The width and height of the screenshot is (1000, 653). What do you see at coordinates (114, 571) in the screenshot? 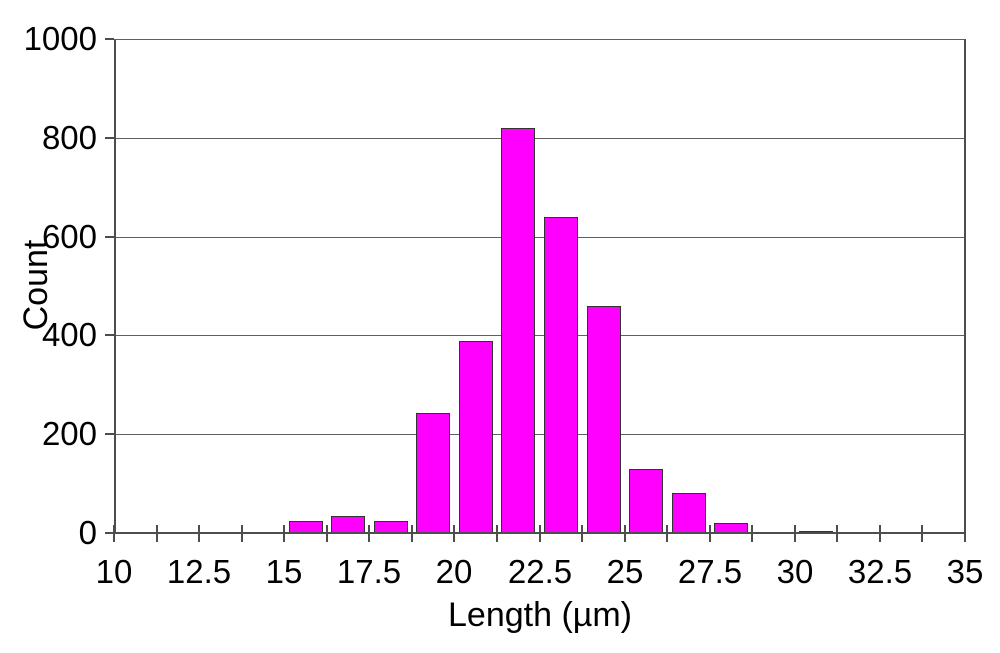
I see `x-tick-label: 10` at bounding box center [114, 571].